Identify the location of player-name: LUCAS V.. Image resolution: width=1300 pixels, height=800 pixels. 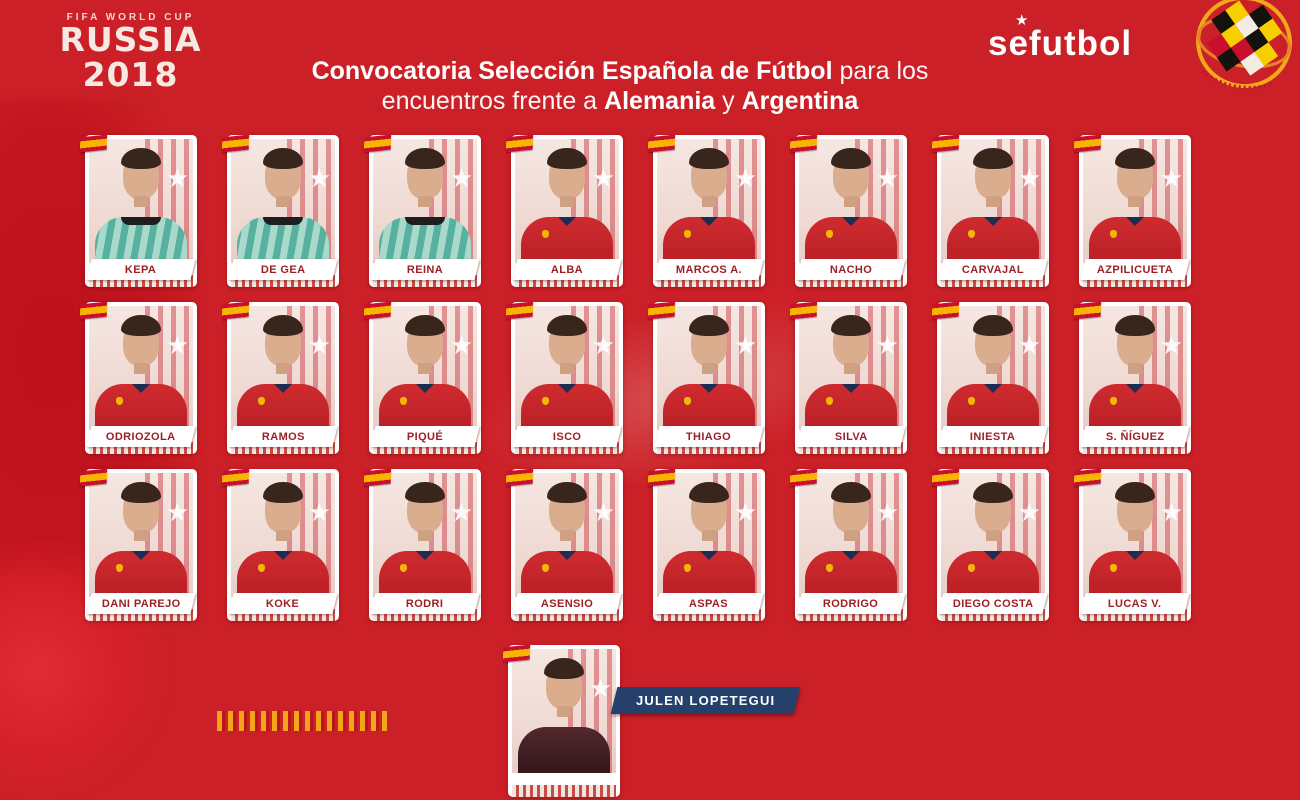
(1135, 603).